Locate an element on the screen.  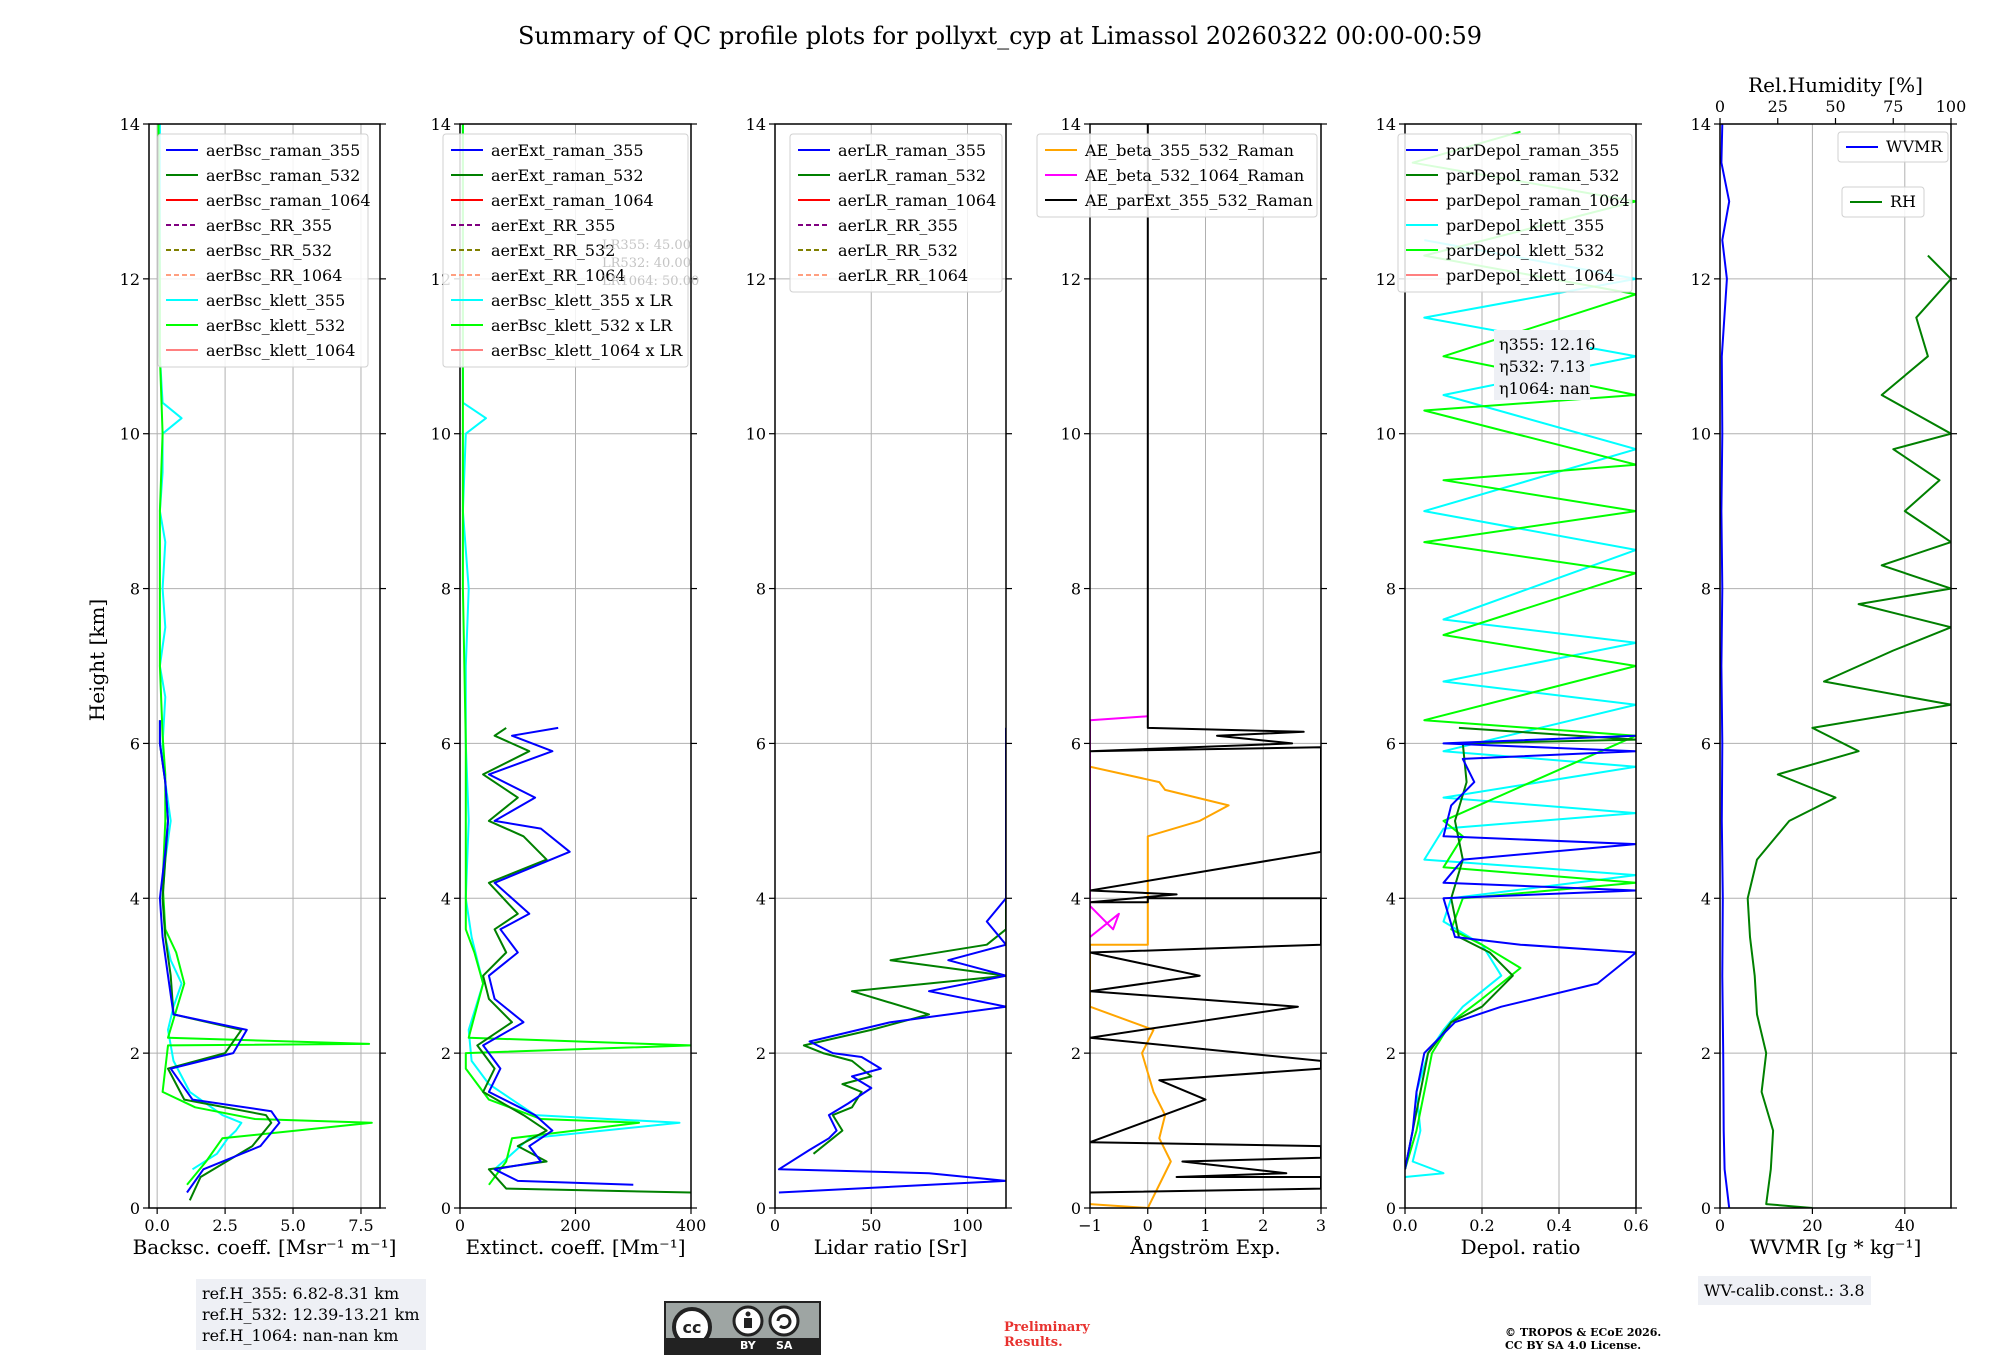
legend-label-aerBsc_raman_532: aerBsc_raman_532 is located at coordinates (283, 175).